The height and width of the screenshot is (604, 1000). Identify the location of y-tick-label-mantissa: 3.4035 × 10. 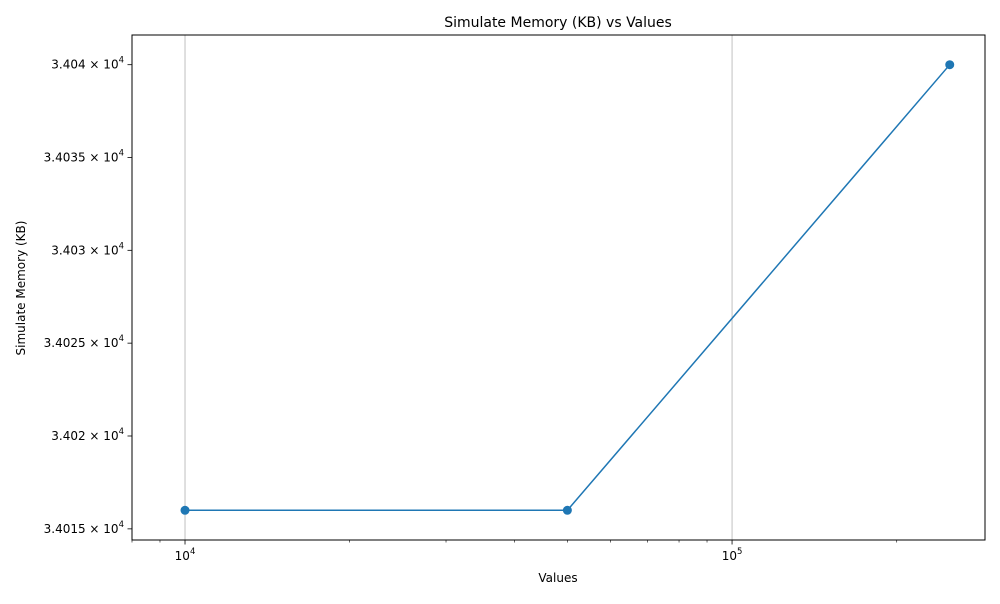
(81, 157).